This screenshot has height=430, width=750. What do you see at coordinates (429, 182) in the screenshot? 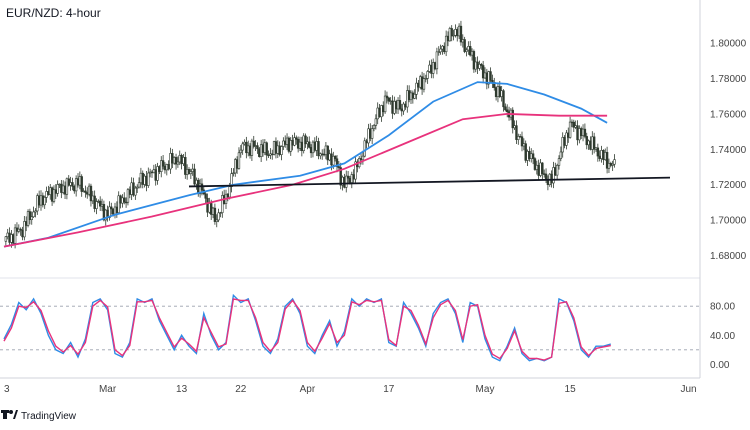
I see `support-annotations` at bounding box center [429, 182].